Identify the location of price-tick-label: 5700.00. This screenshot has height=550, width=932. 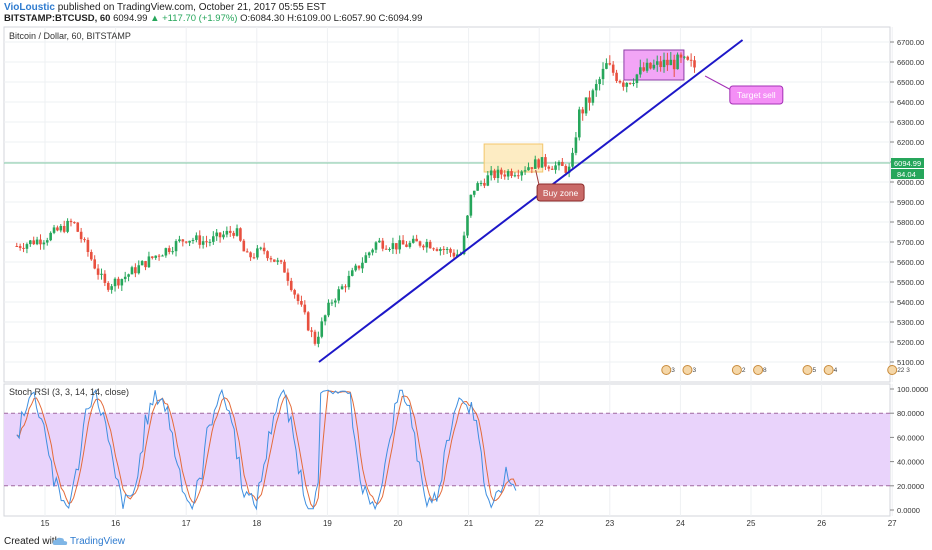
(910, 242).